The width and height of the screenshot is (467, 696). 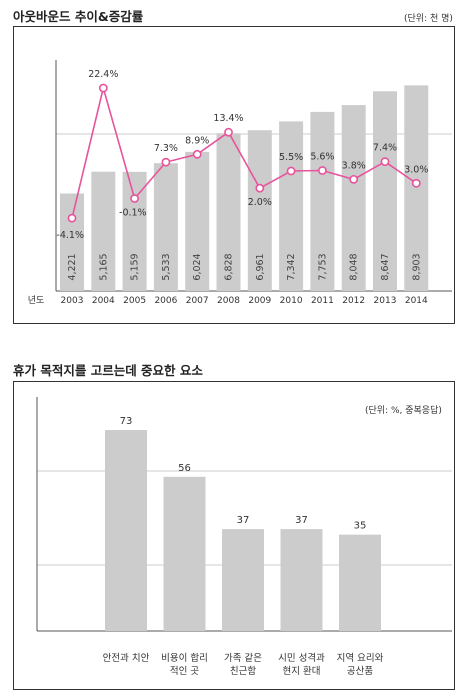 I want to click on x-tick-label: 시민 성격과, so click(x=301, y=658).